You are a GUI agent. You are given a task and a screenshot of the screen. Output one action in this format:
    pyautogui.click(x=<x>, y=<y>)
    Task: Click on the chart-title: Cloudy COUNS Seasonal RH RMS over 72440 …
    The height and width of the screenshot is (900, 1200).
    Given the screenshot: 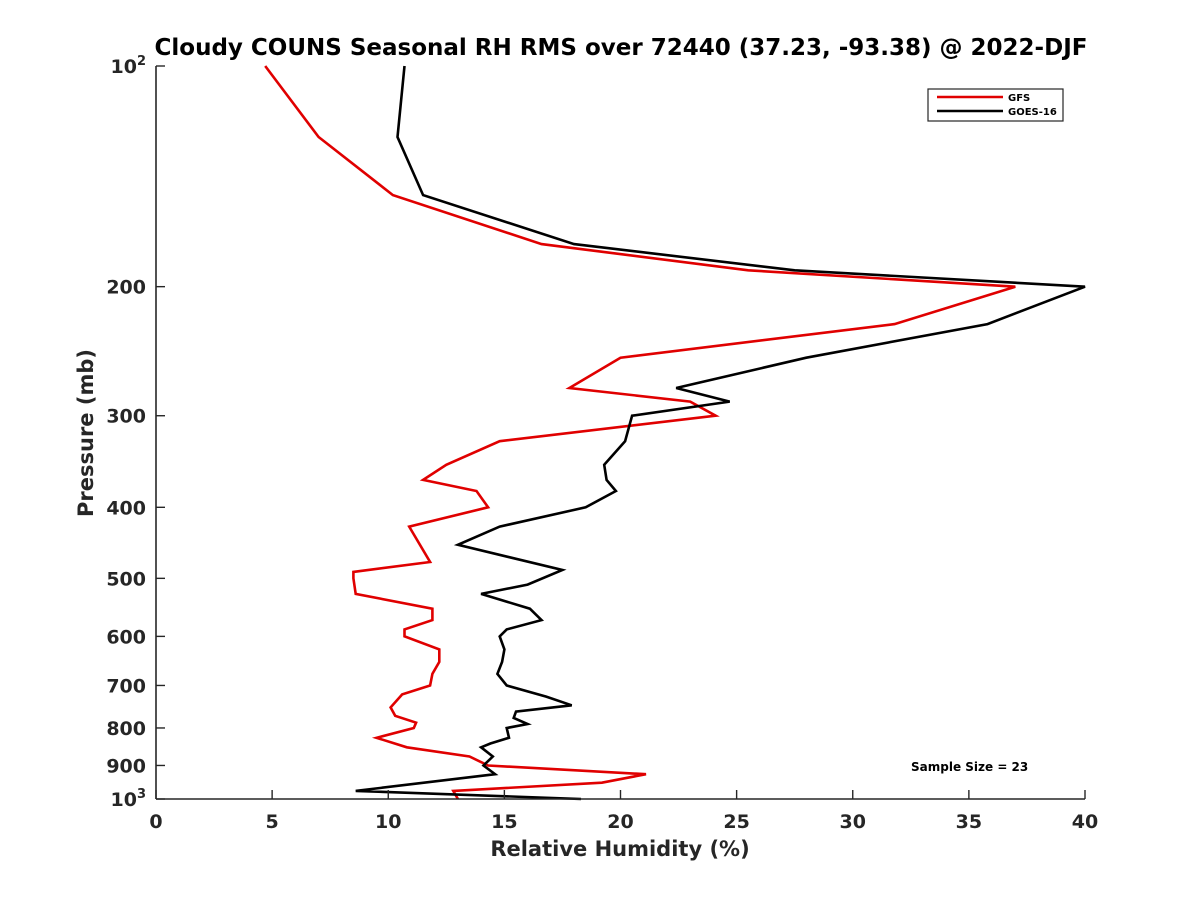 What is the action you would take?
    pyautogui.click(x=621, y=48)
    